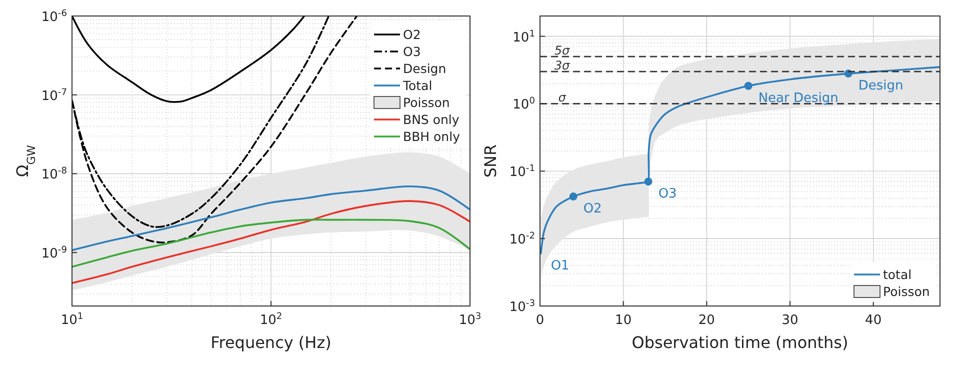 The width and height of the screenshot is (958, 370). Describe the element at coordinates (72, 320) in the screenshot. I see `x-tick-label: 10$^{1}$` at that location.